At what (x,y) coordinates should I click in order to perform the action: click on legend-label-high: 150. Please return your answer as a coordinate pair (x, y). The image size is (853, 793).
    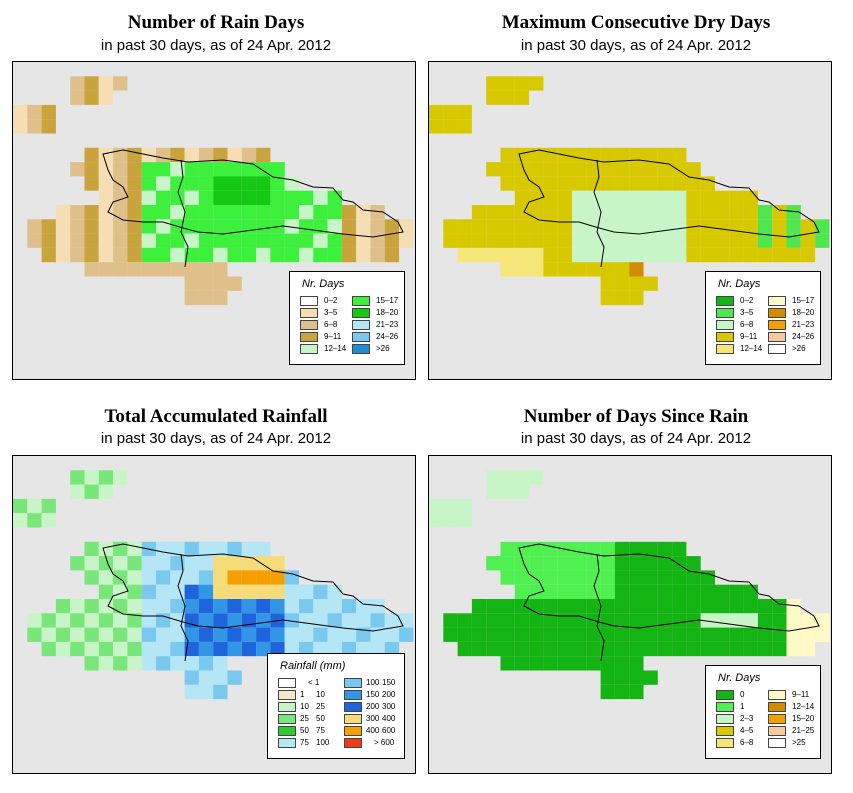
    Looking at the image, I should click on (389, 682).